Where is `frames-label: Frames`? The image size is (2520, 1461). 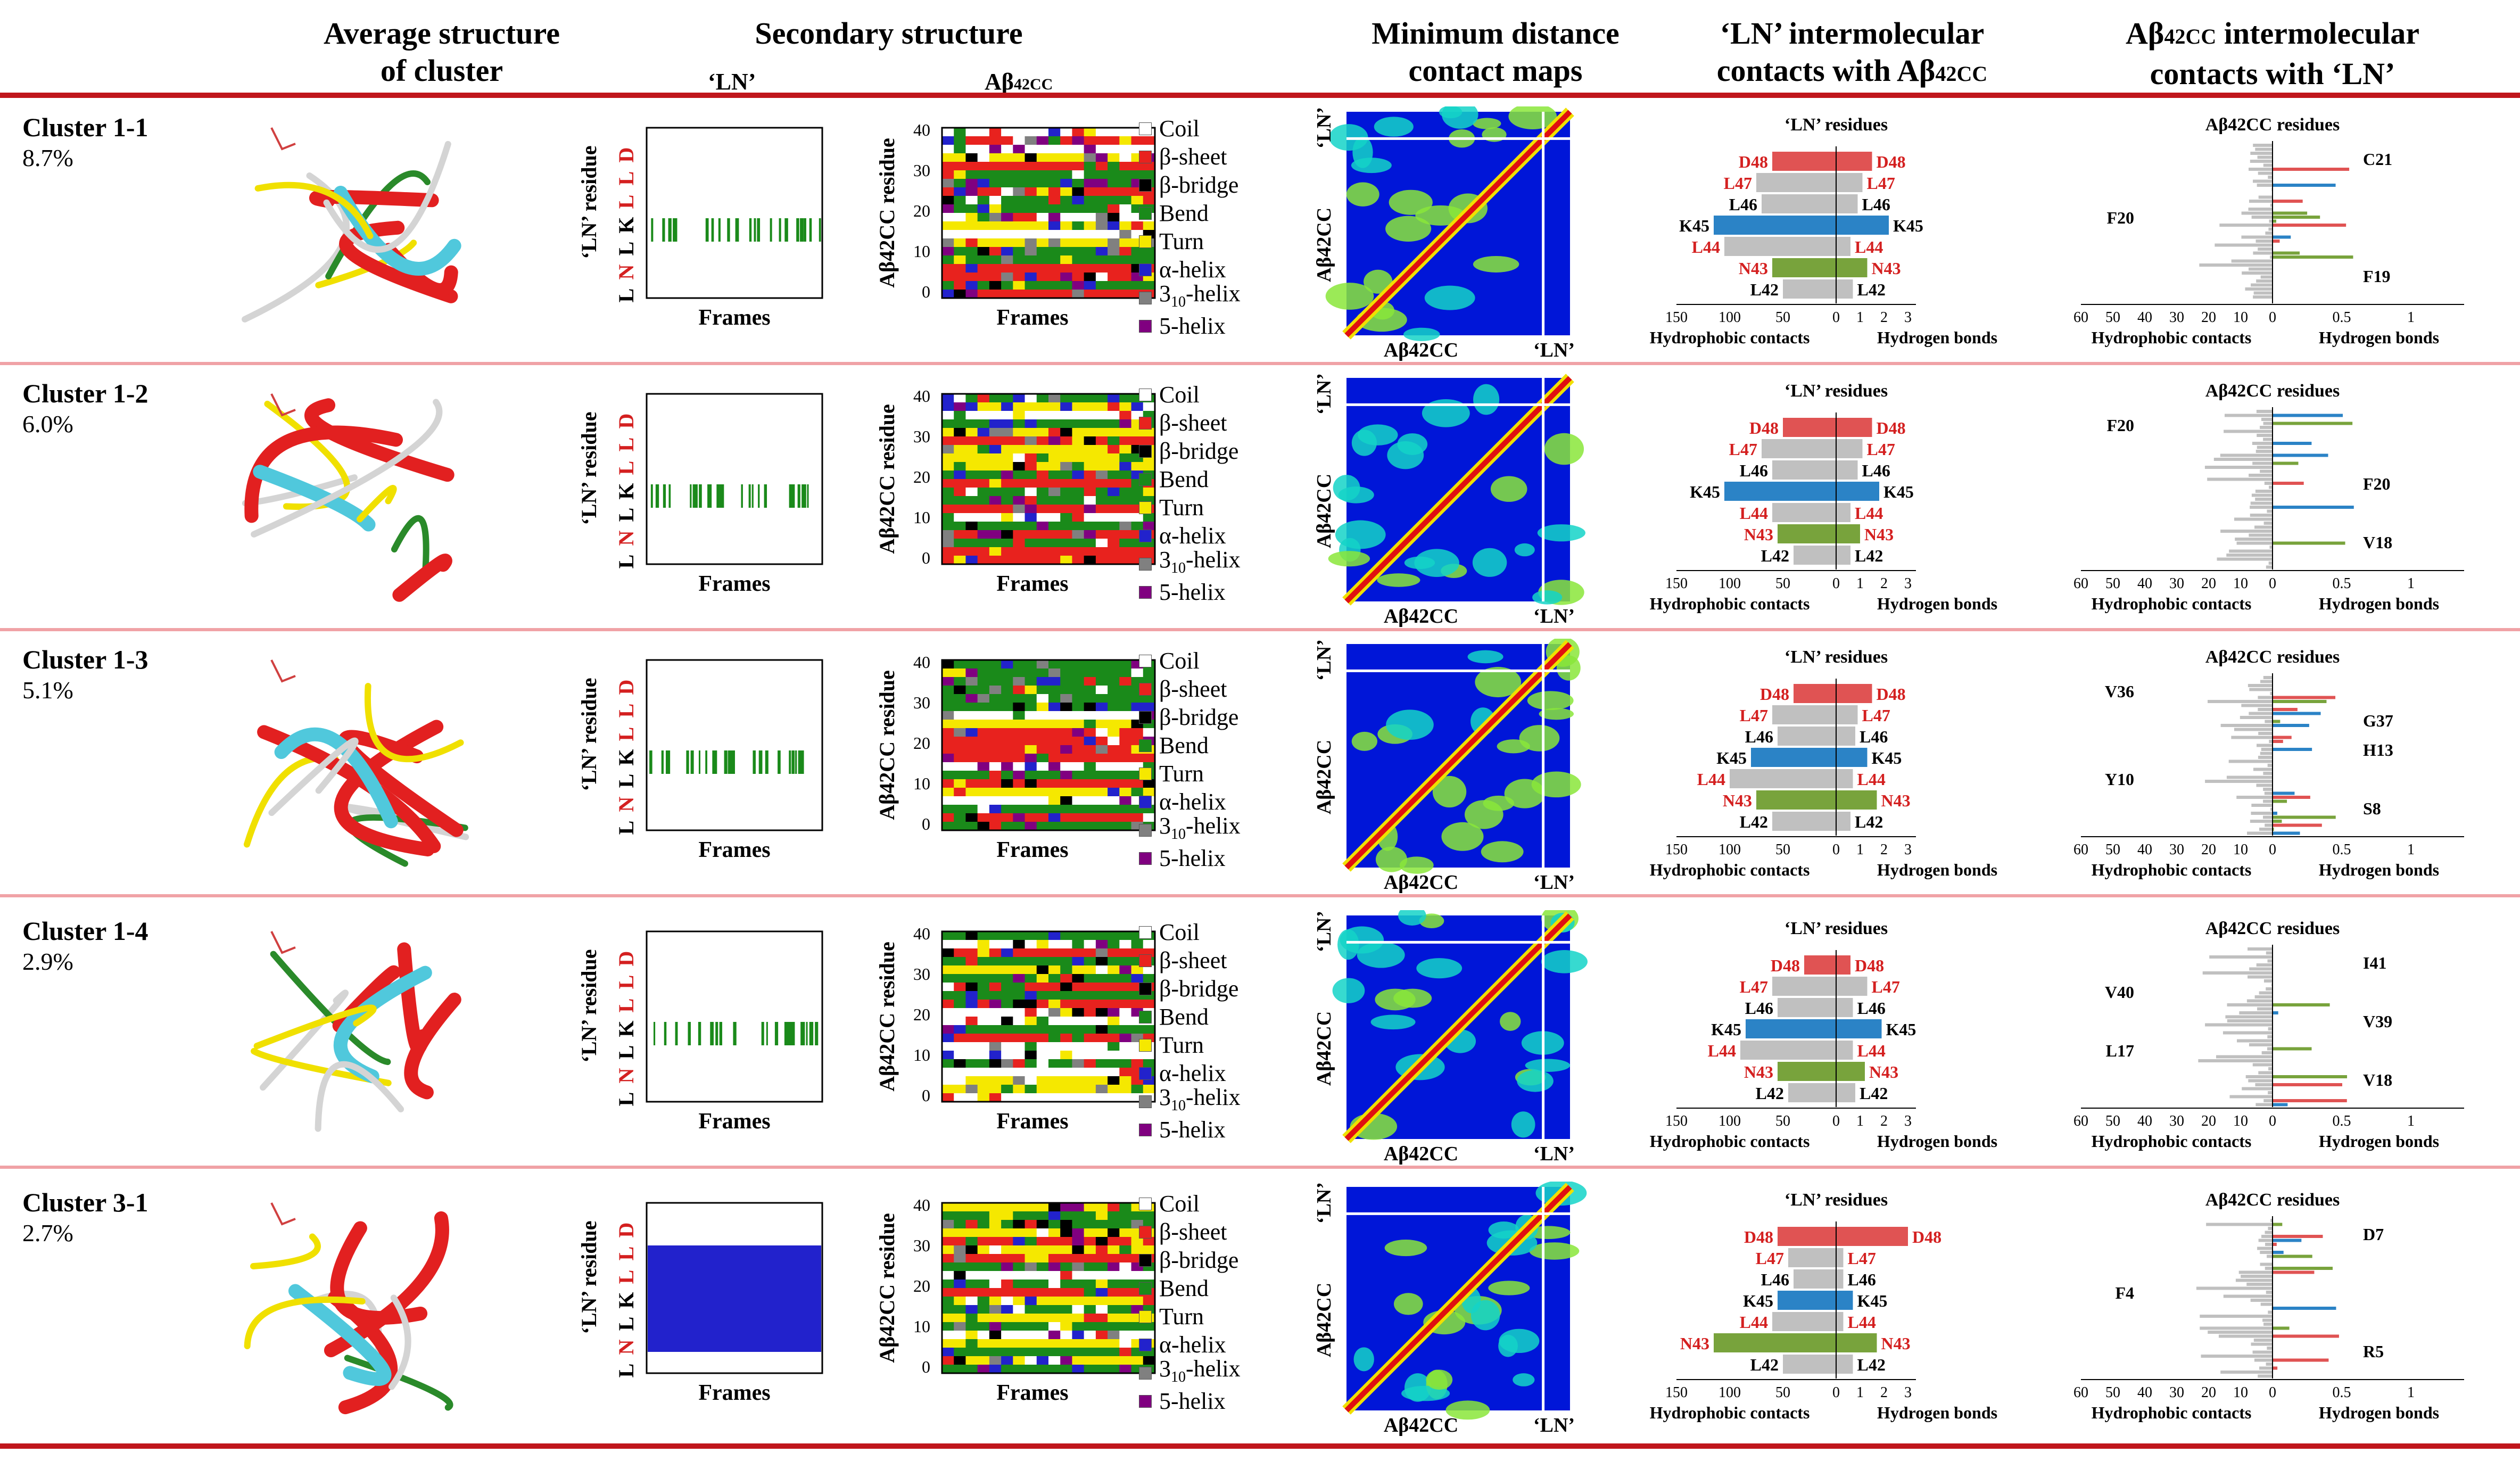
frames-label: Frames is located at coordinates (1032, 1121).